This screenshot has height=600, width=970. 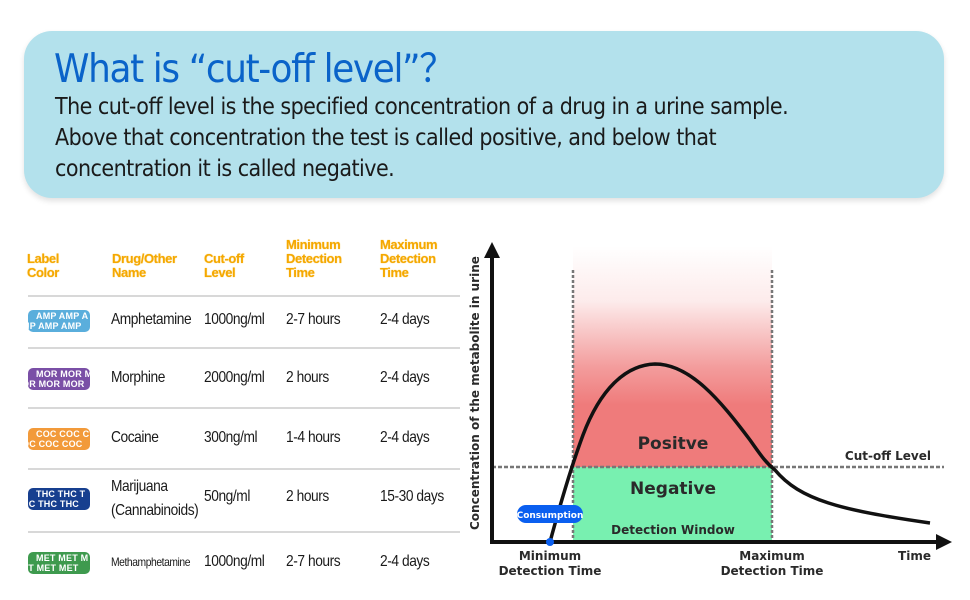 What do you see at coordinates (43, 272) in the screenshot?
I see `header-text: Color` at bounding box center [43, 272].